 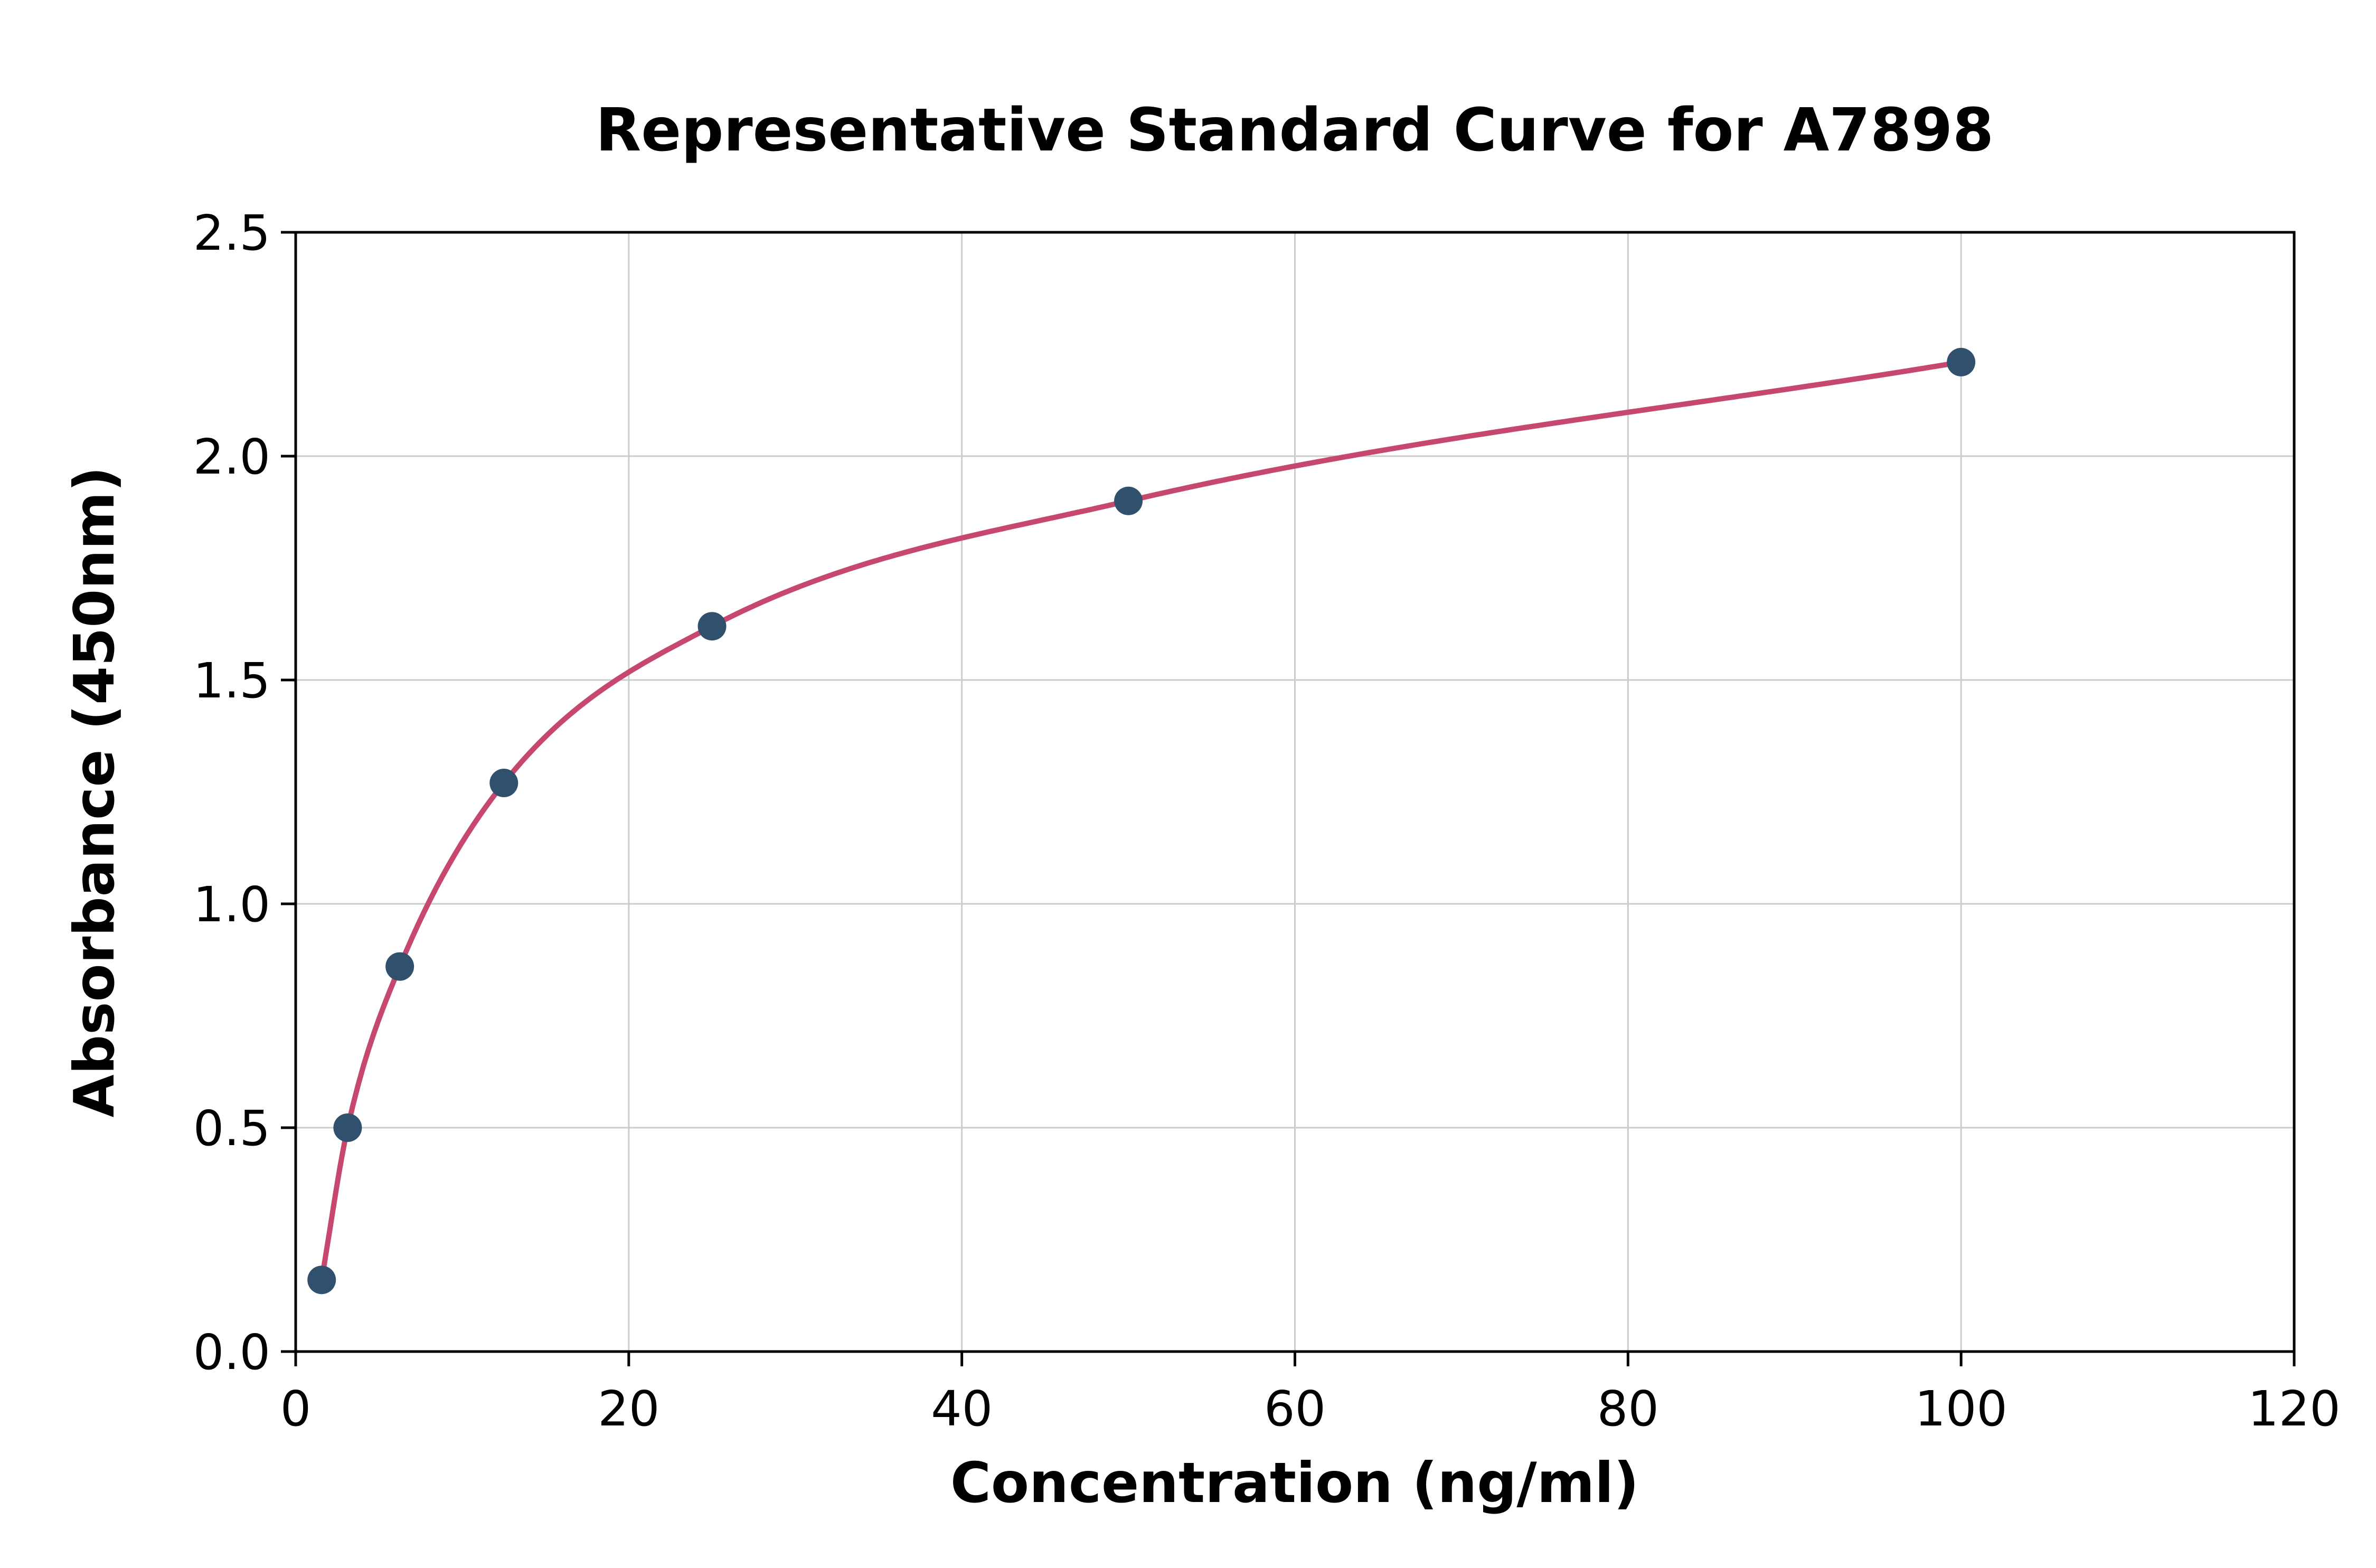 I want to click on x-tick-label: 40, so click(x=962, y=1409).